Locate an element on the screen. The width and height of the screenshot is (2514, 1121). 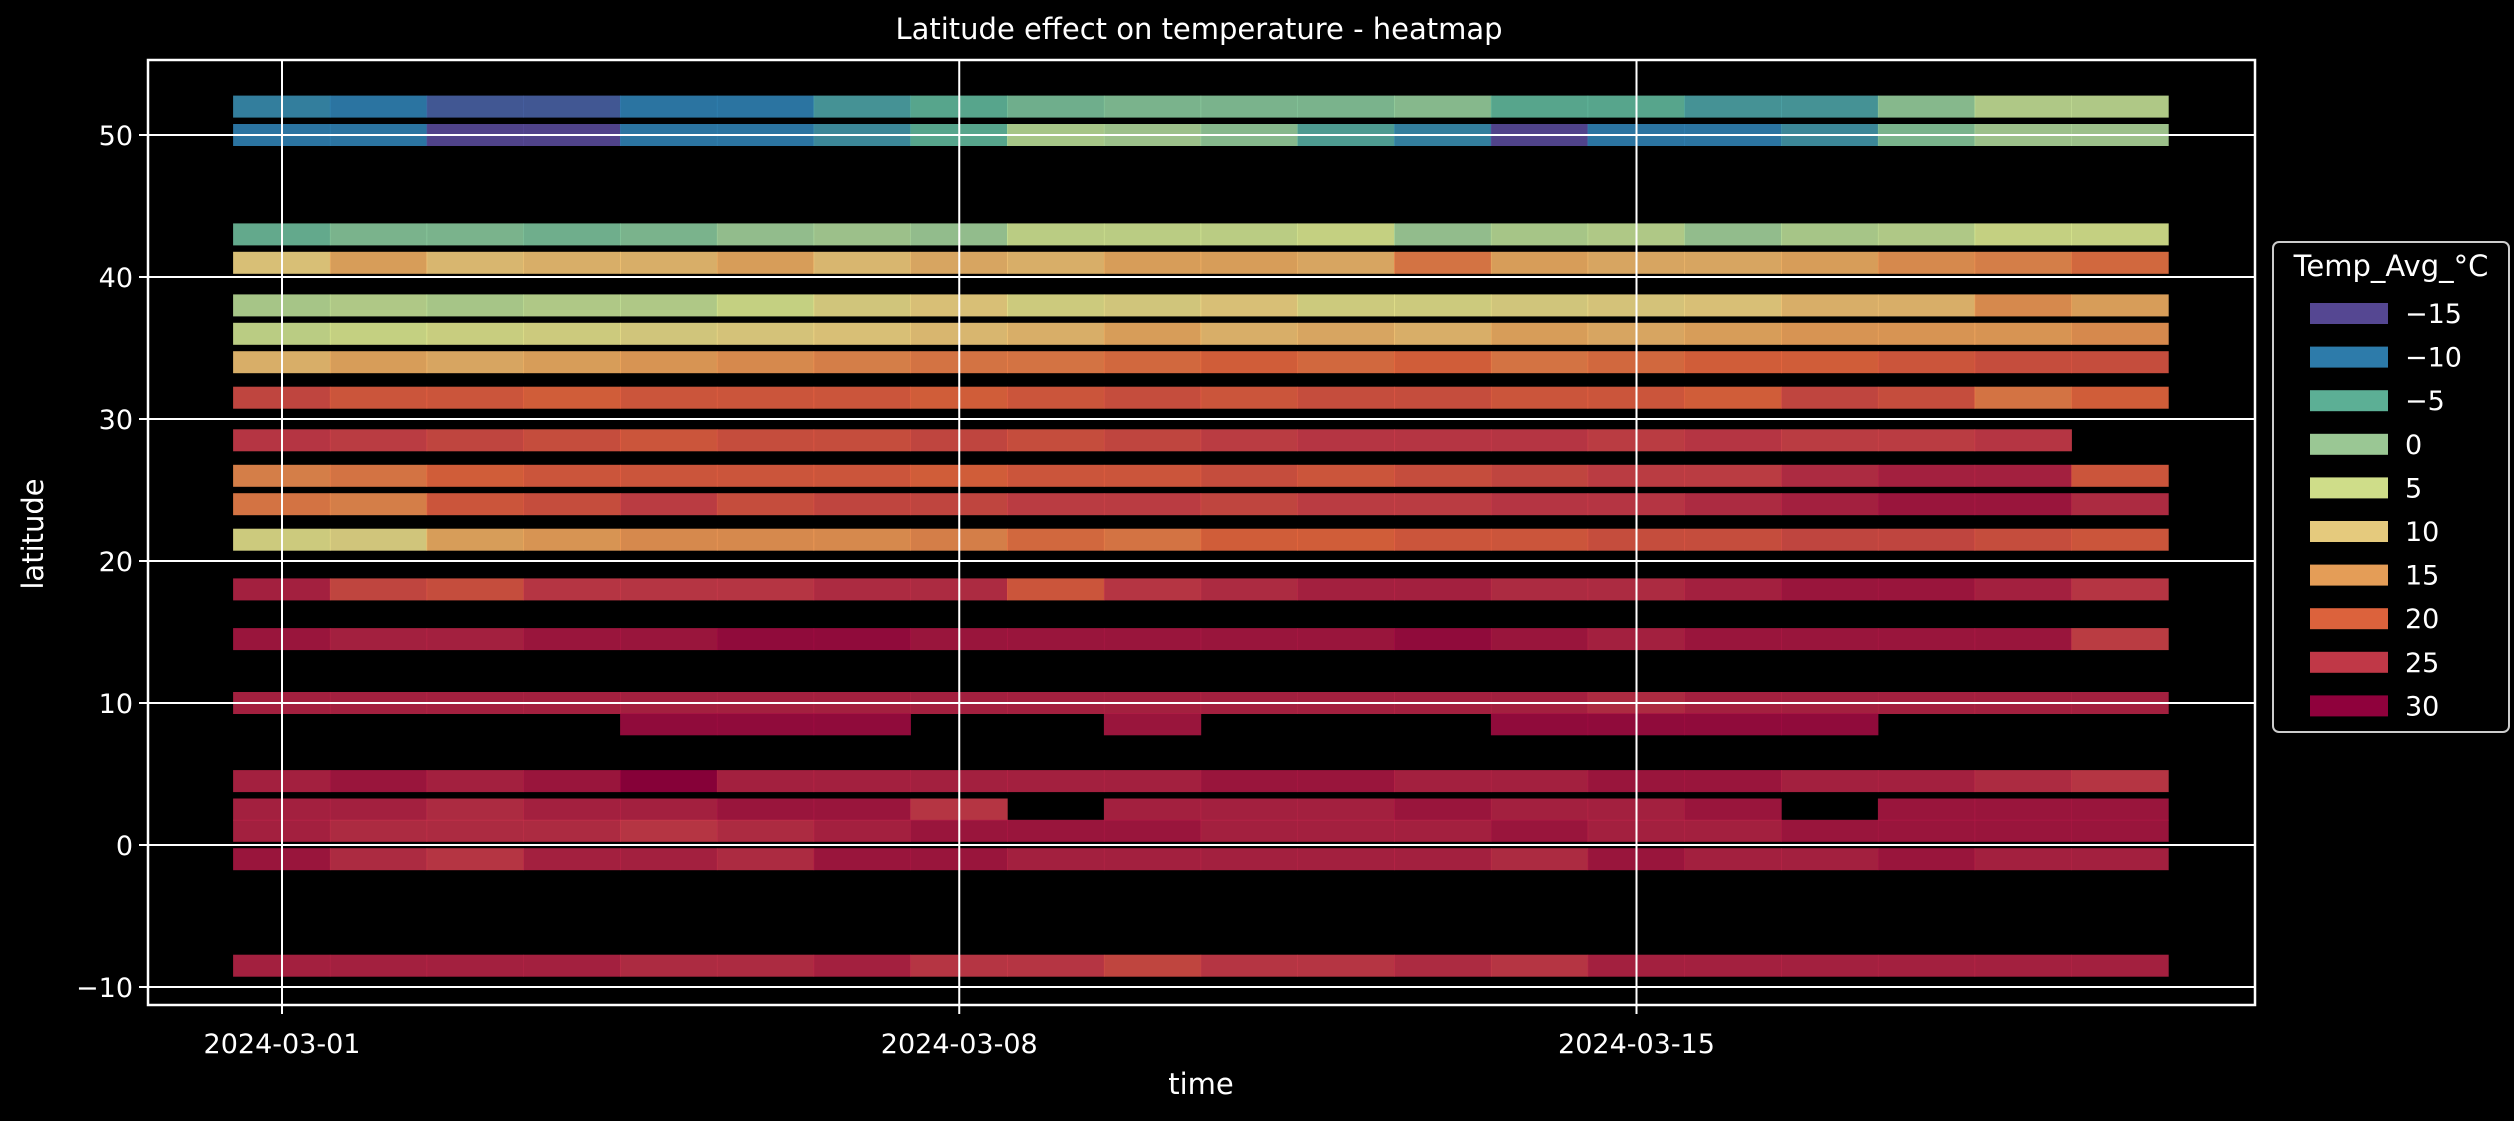
legend-label: 10 is located at coordinates (2422, 532).